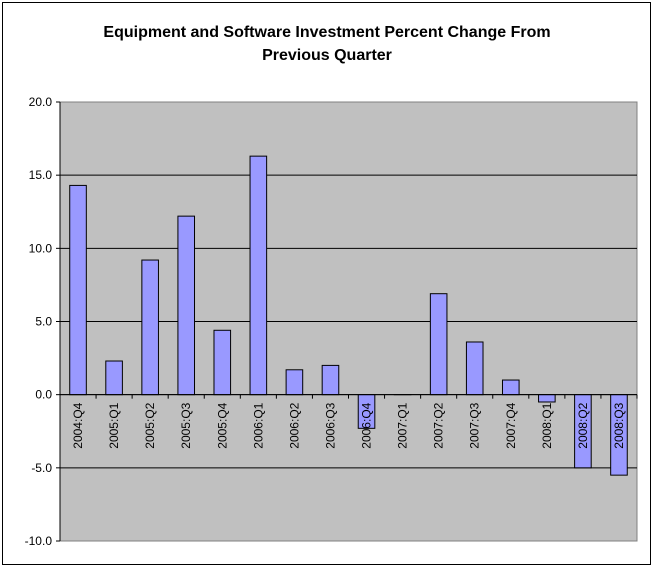  I want to click on bar-2006-q2, so click(294, 382).